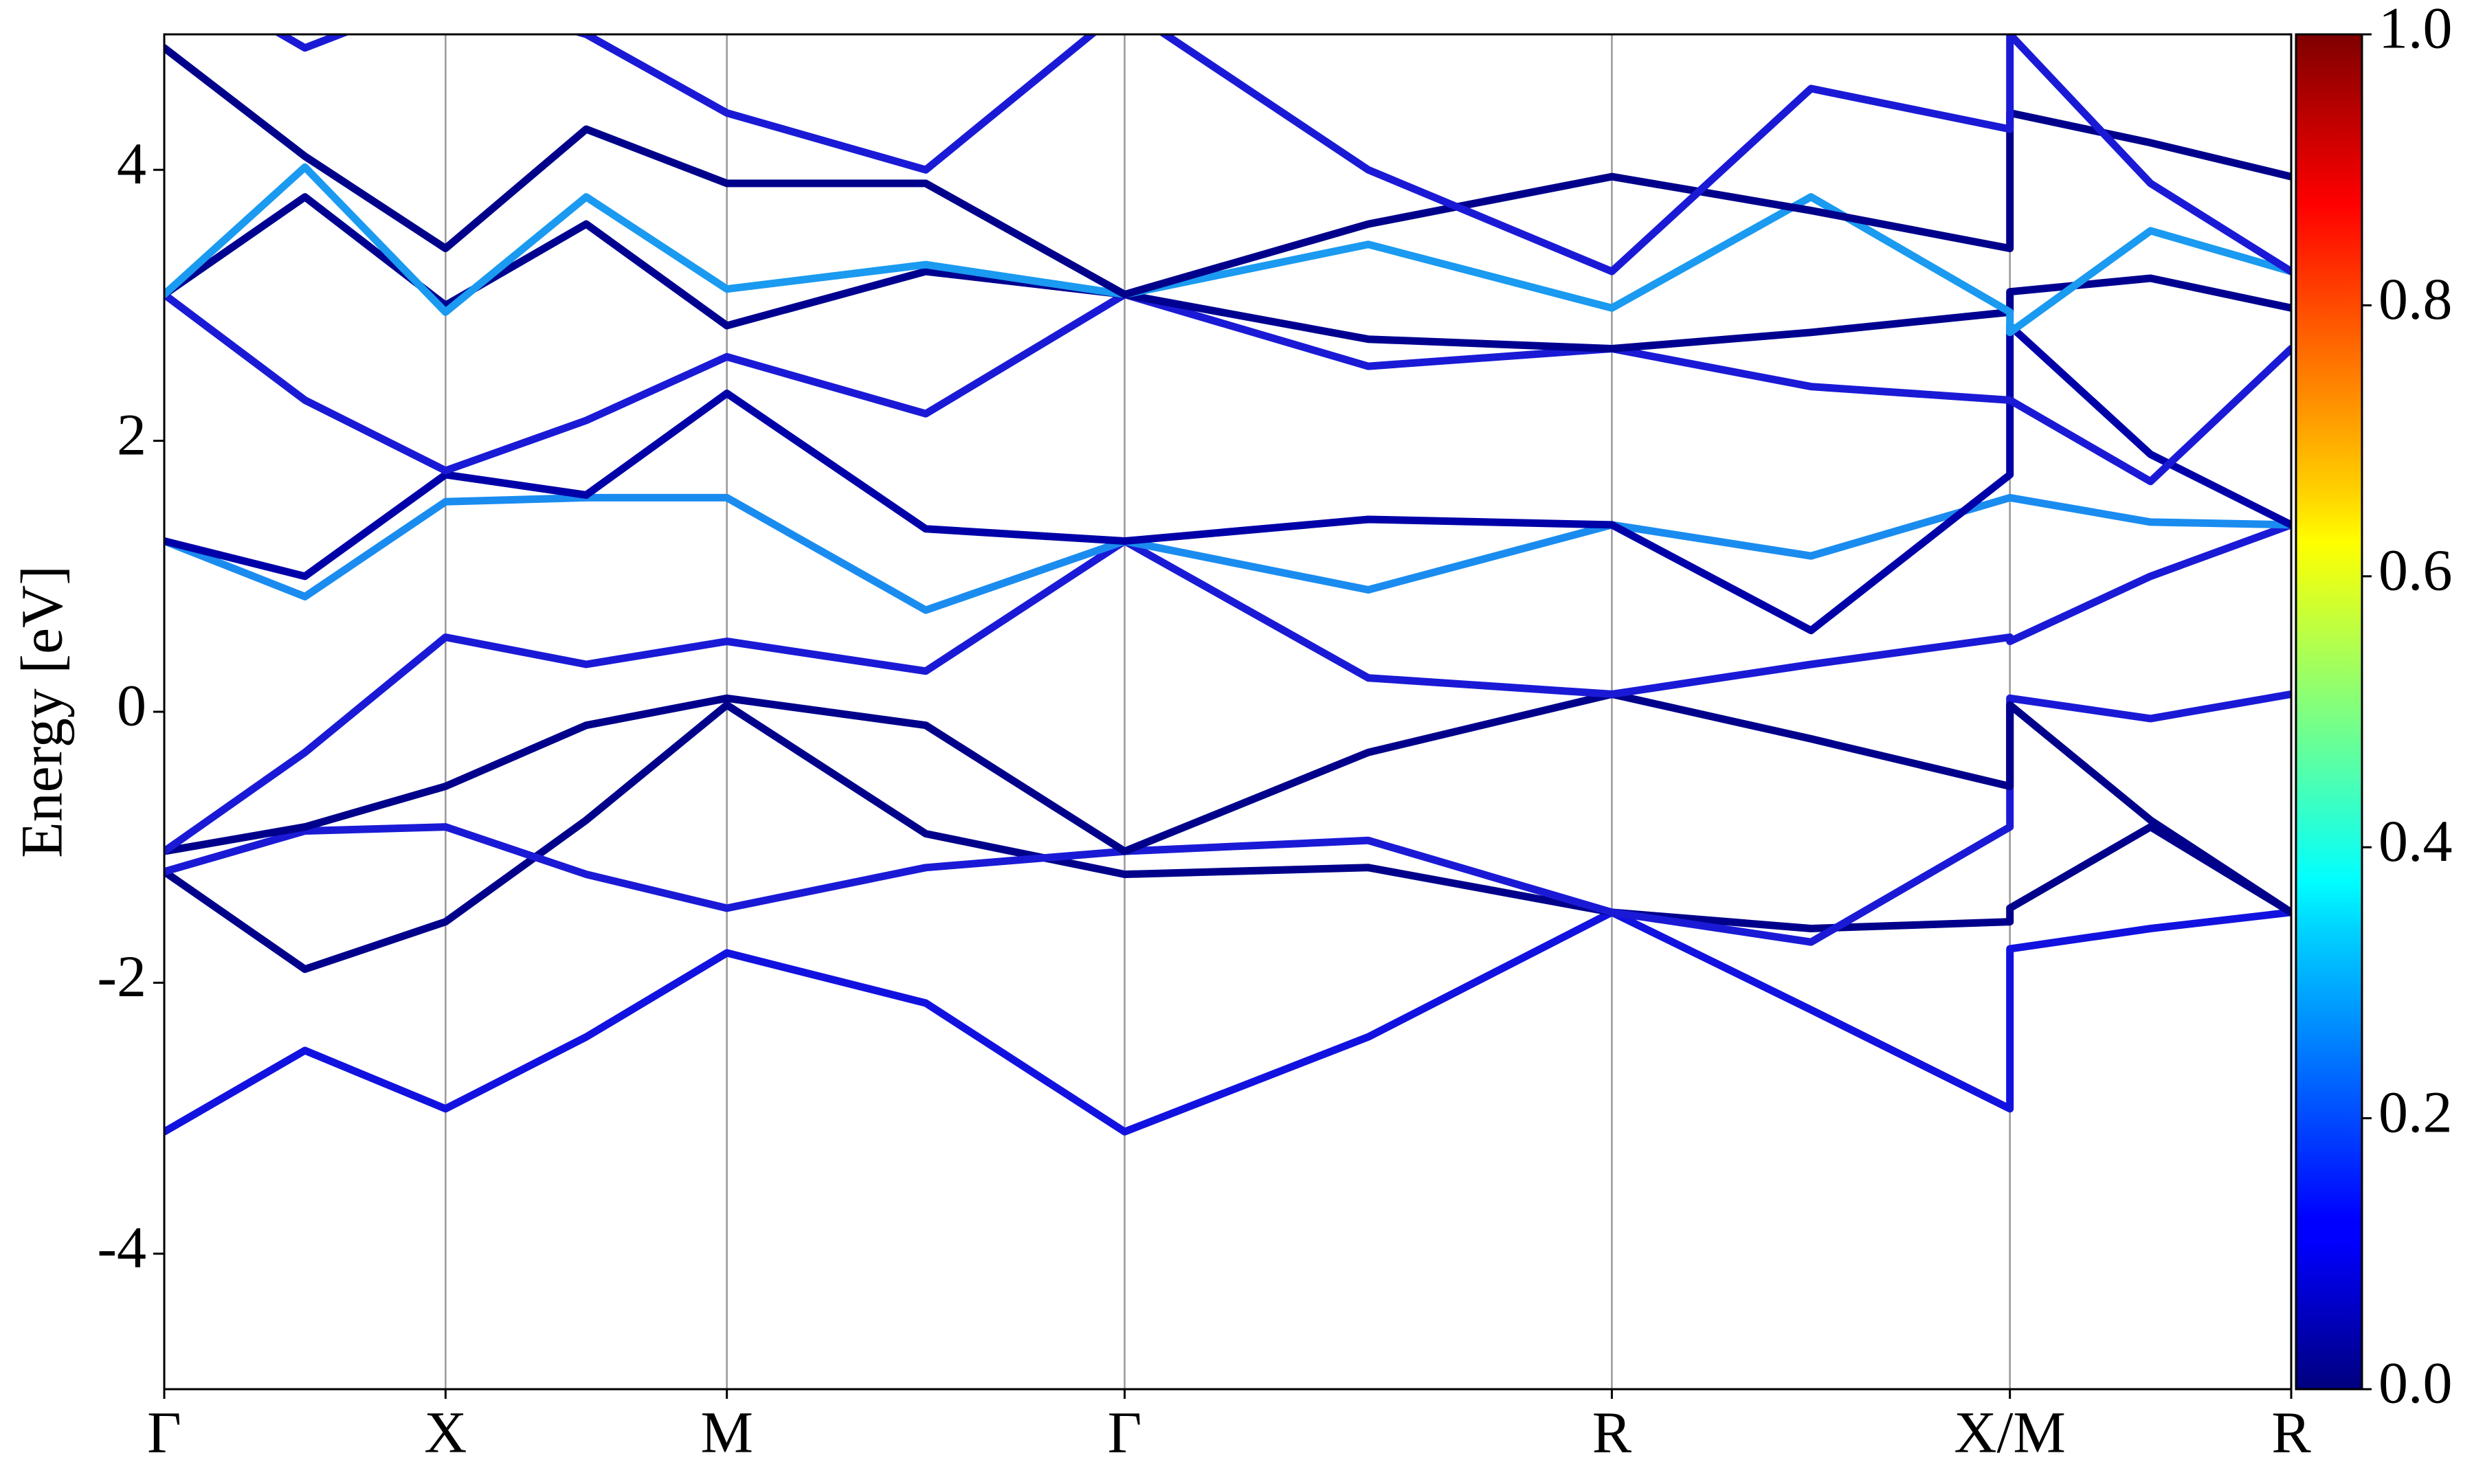 The width and height of the screenshot is (2474, 1484). Describe the element at coordinates (121, 976) in the screenshot. I see `y-tick-label: -2` at that location.